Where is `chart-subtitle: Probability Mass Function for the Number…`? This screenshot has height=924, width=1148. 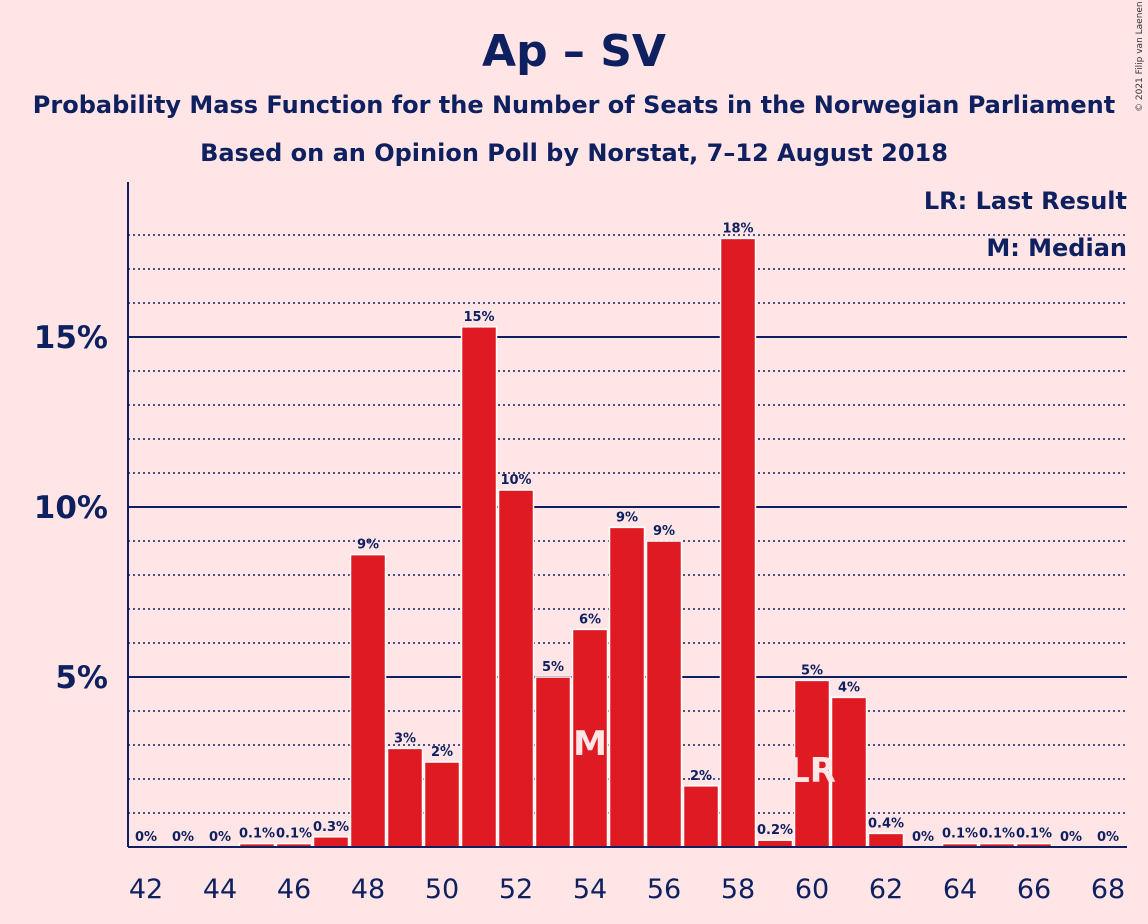
chart-subtitle: Probability Mass Function for the Number… is located at coordinates (574, 105).